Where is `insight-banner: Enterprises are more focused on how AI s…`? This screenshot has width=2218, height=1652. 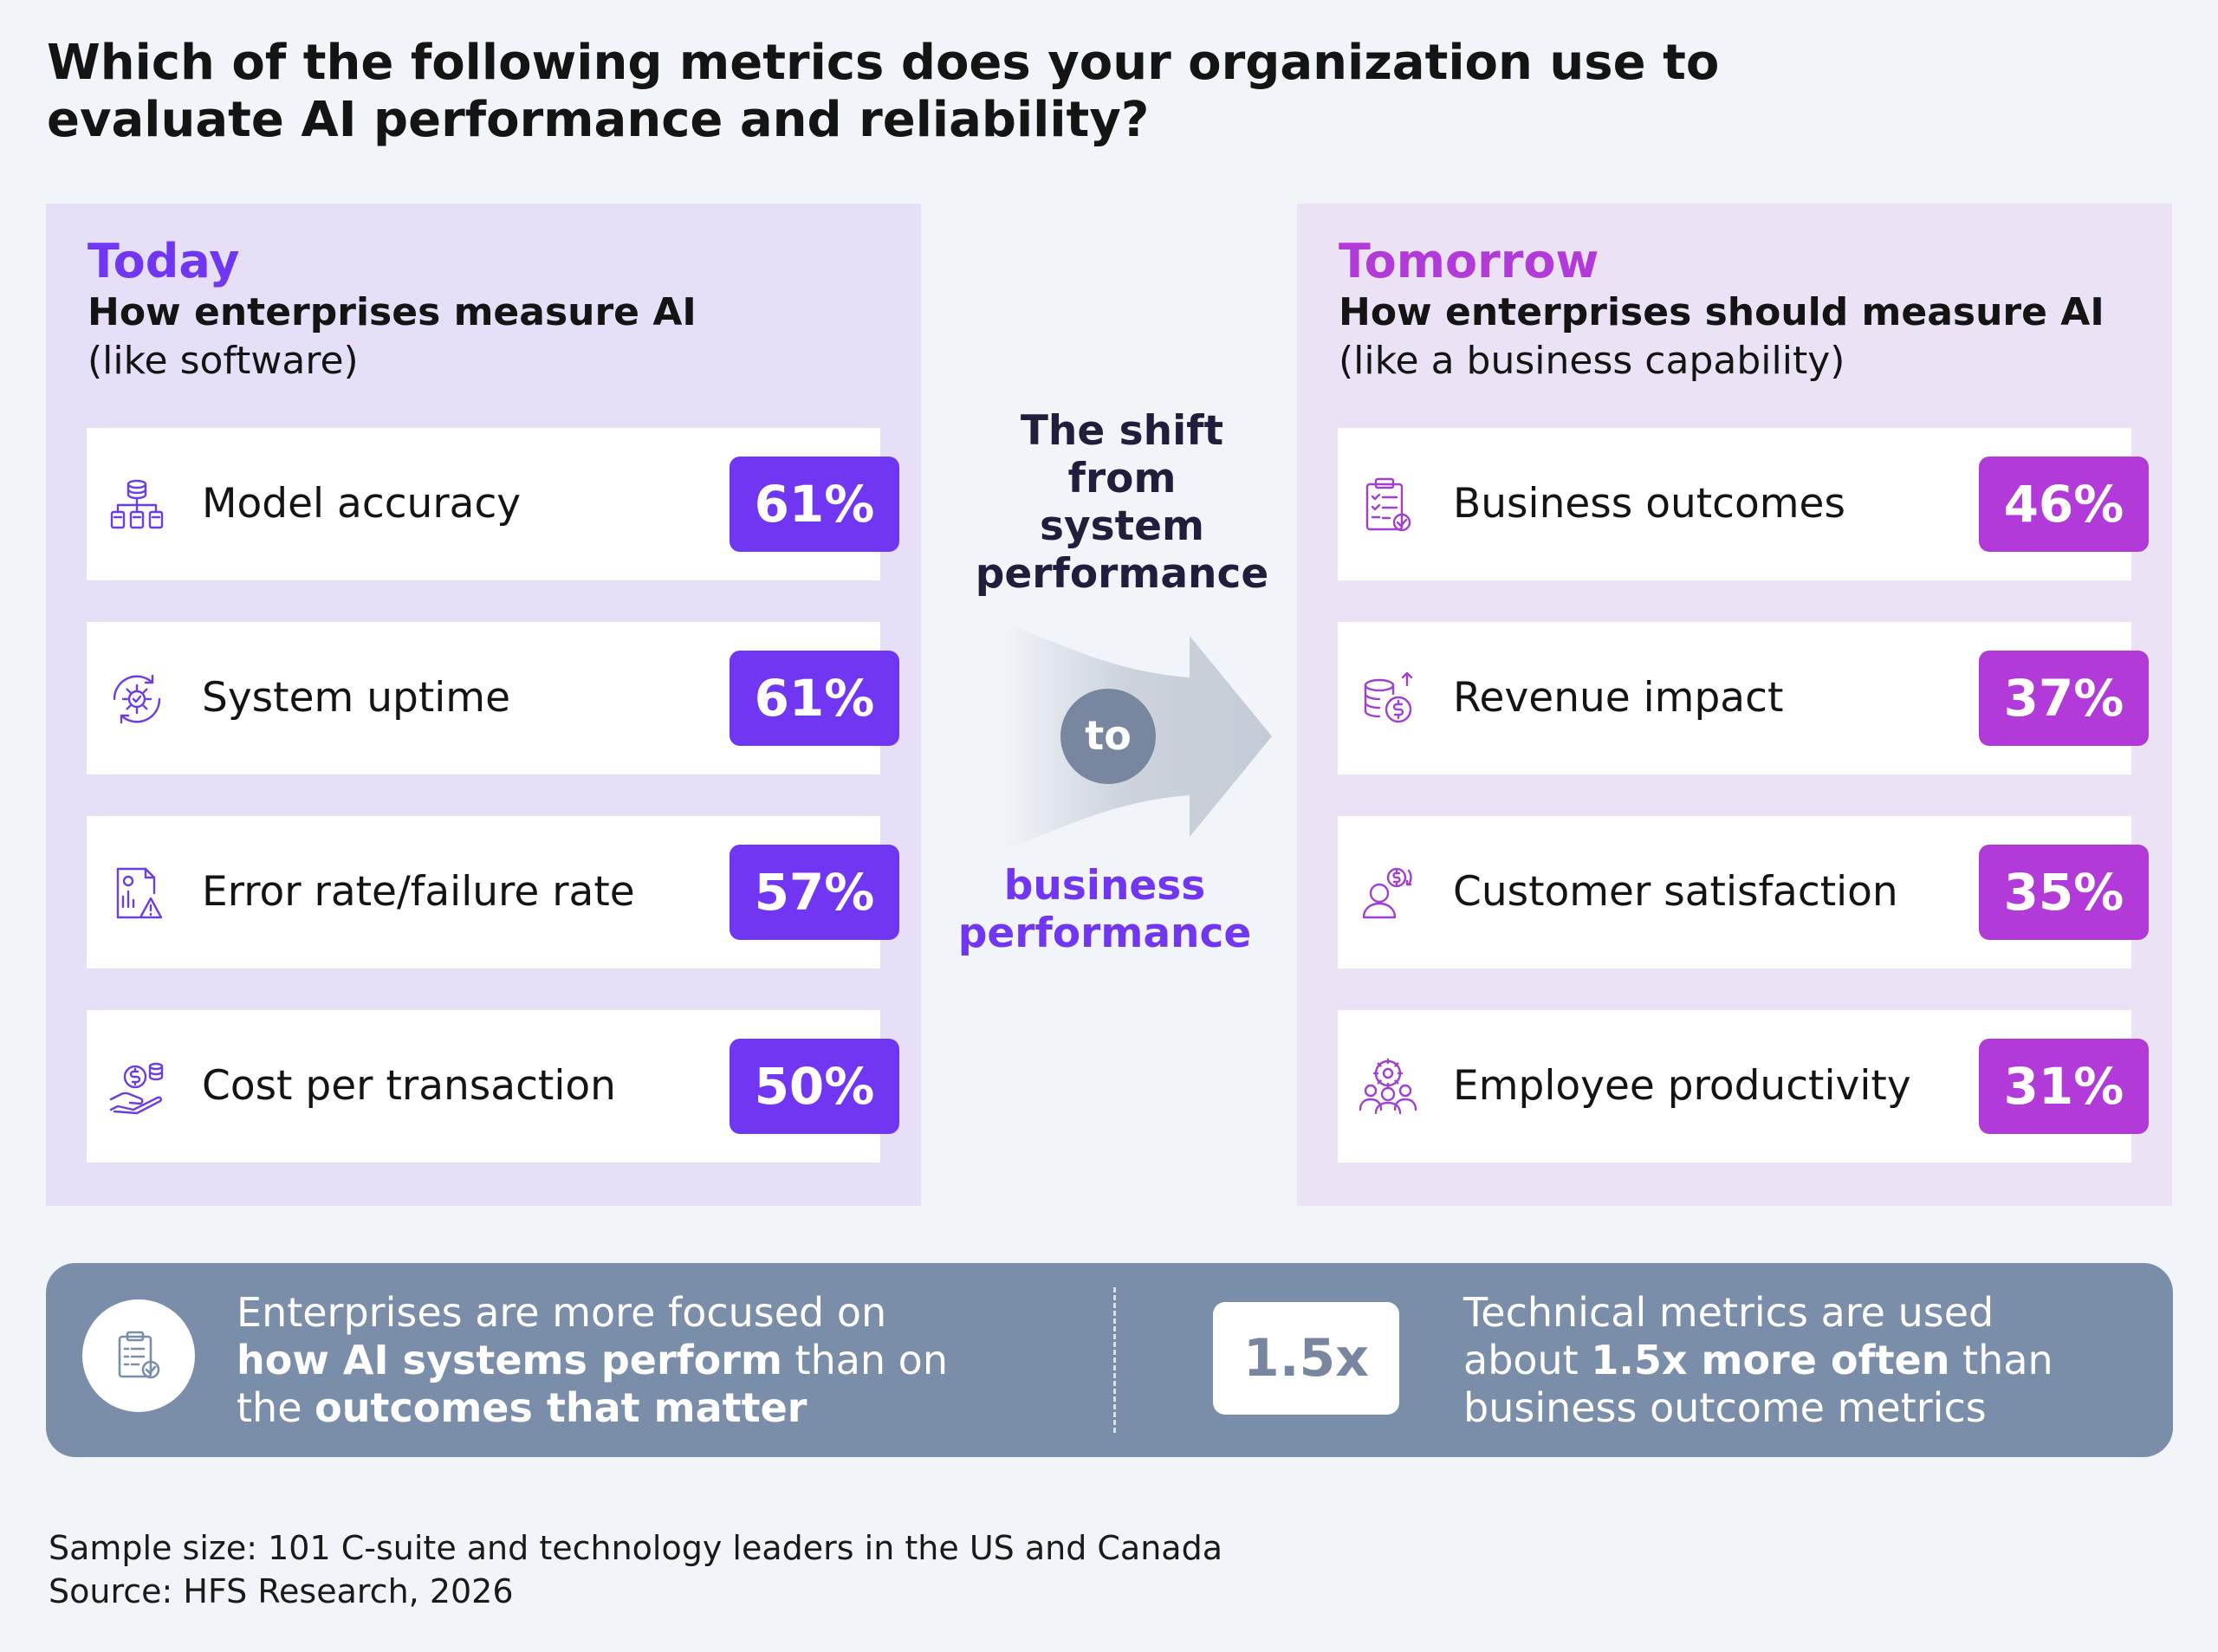
insight-banner: Enterprises are more focused on how AI s… is located at coordinates (1109, 1360).